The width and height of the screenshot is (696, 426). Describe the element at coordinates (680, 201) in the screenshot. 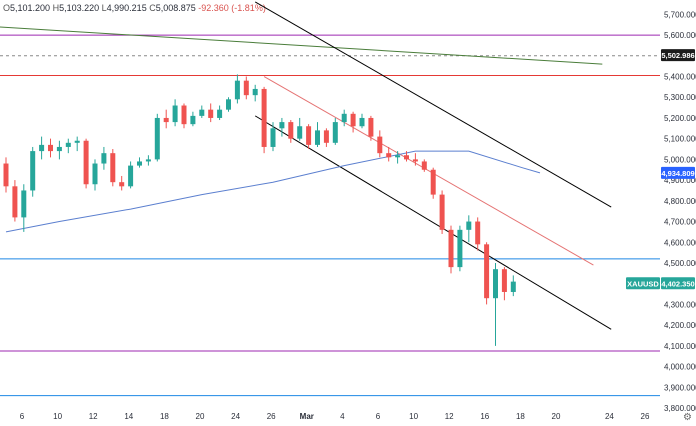

I see `y-tick-label-8: 4,800.000` at that location.